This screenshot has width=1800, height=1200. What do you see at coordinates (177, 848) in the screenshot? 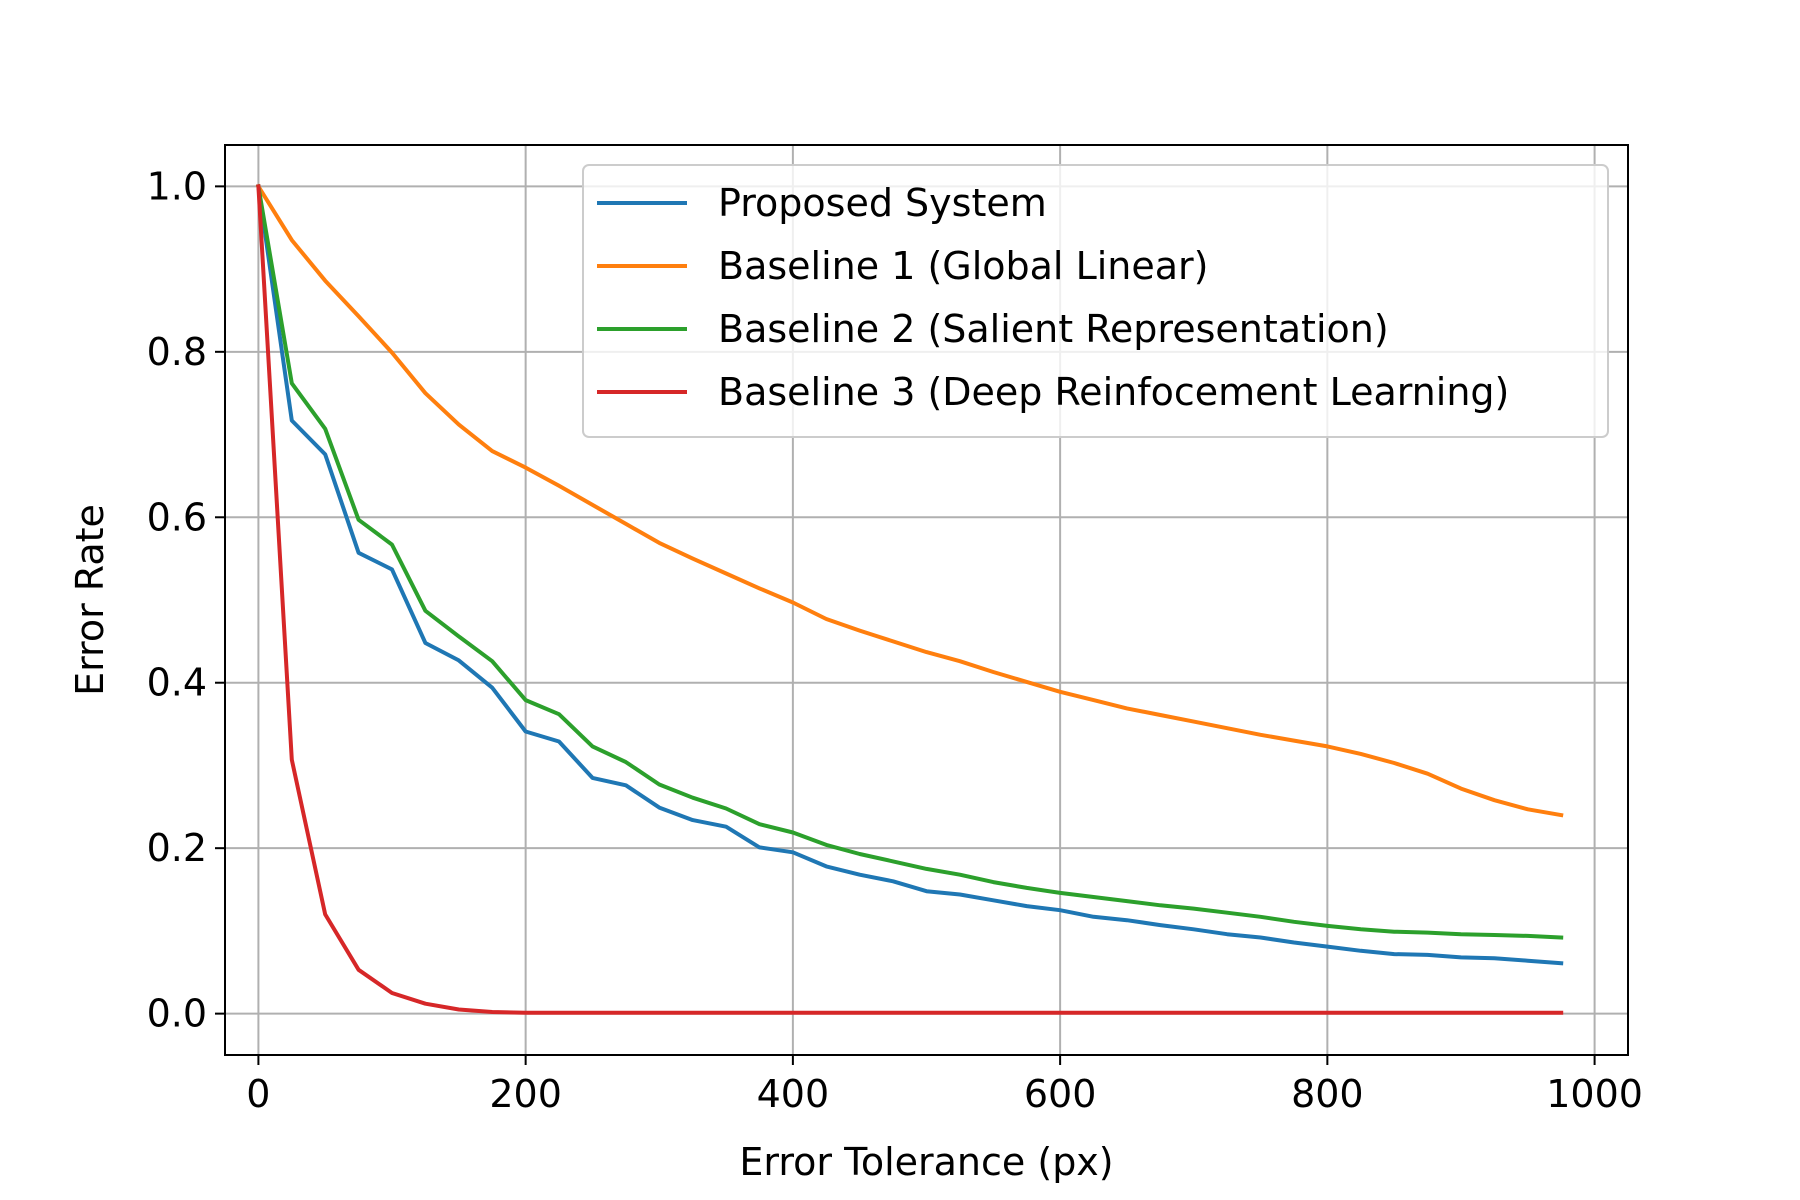
I see `y-tick-label: 0.2` at bounding box center [177, 848].